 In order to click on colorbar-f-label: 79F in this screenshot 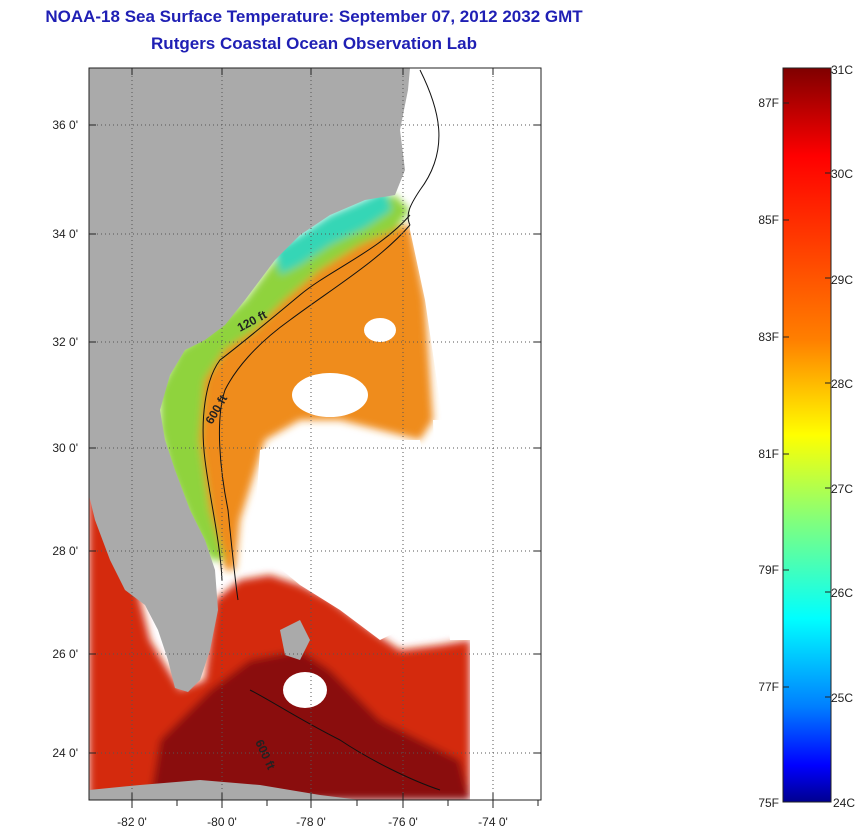, I will do `click(768, 570)`.